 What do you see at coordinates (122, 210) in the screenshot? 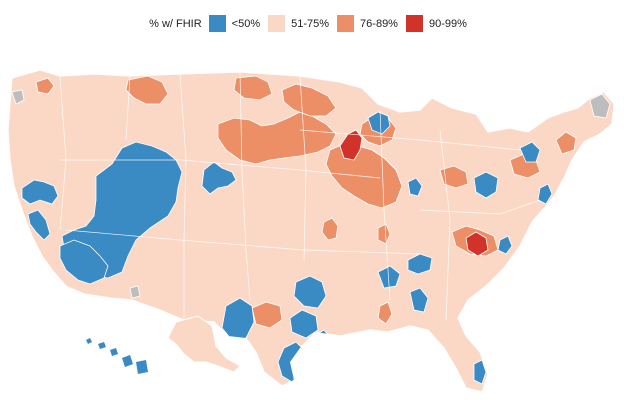
I see `region-west-blue` at bounding box center [122, 210].